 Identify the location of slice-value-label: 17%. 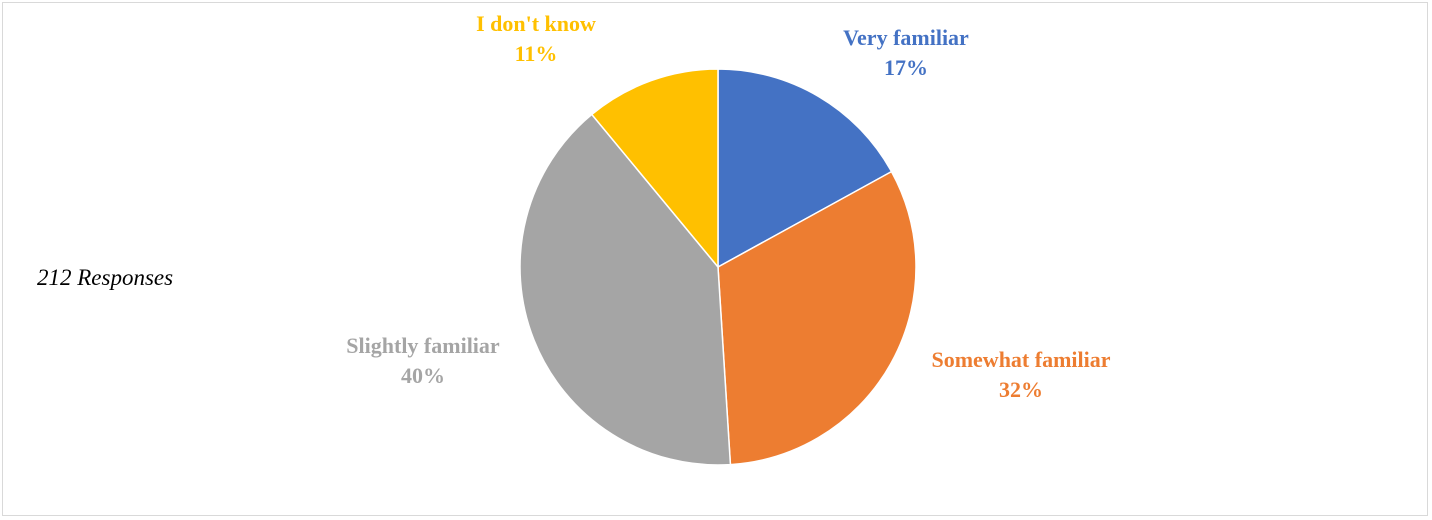
(906, 67).